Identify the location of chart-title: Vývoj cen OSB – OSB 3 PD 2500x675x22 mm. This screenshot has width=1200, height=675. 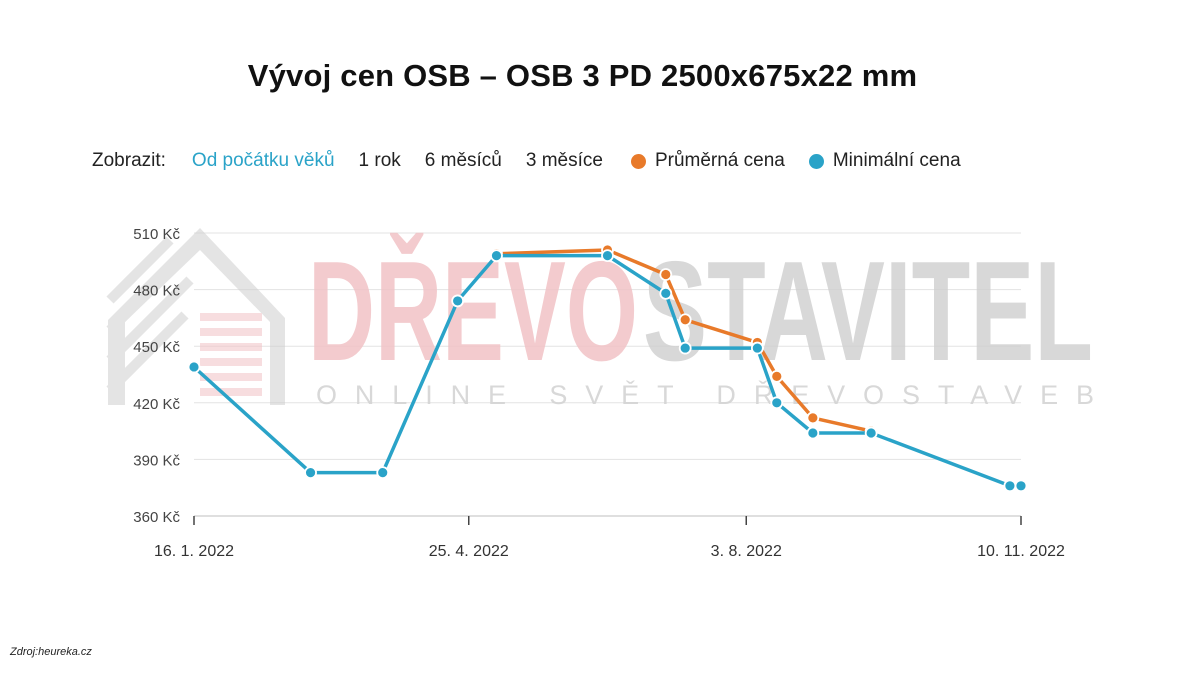
(582, 75).